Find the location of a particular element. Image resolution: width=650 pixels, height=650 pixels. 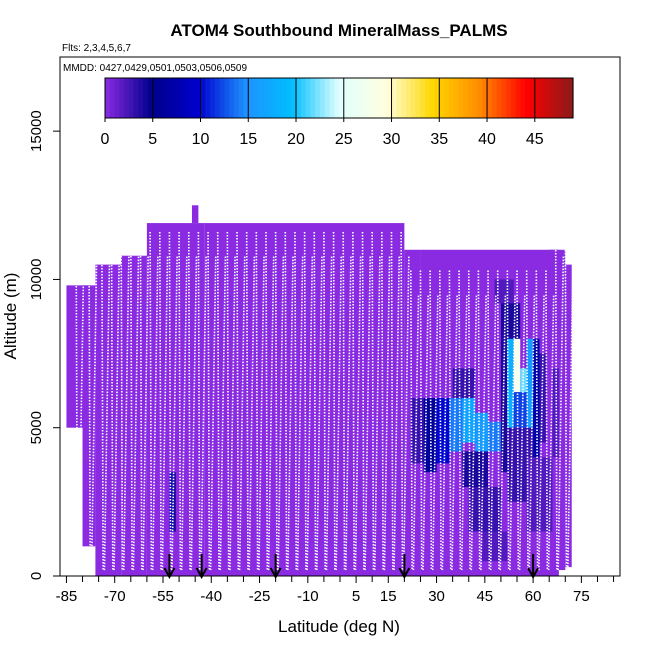

x-tick-label: 15 is located at coordinates (388, 596).